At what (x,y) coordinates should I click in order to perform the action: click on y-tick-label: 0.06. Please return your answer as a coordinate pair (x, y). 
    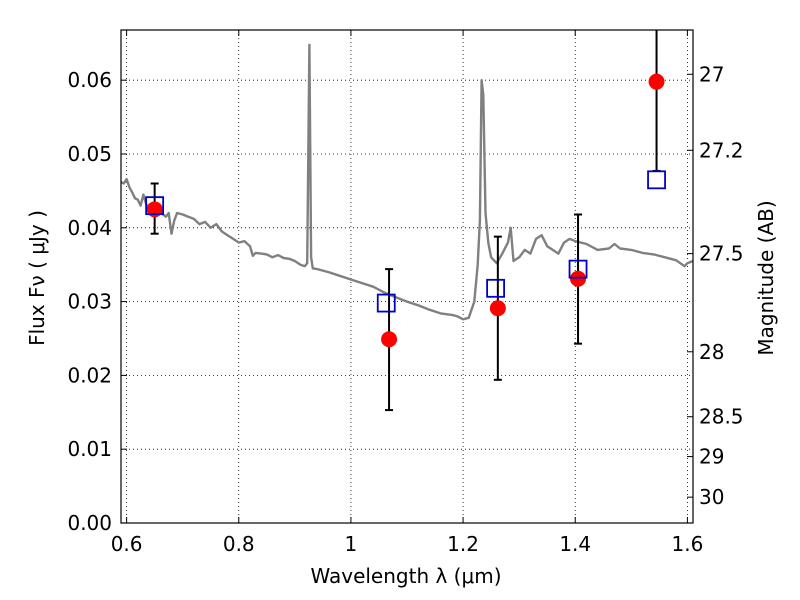
    Looking at the image, I should click on (89, 80).